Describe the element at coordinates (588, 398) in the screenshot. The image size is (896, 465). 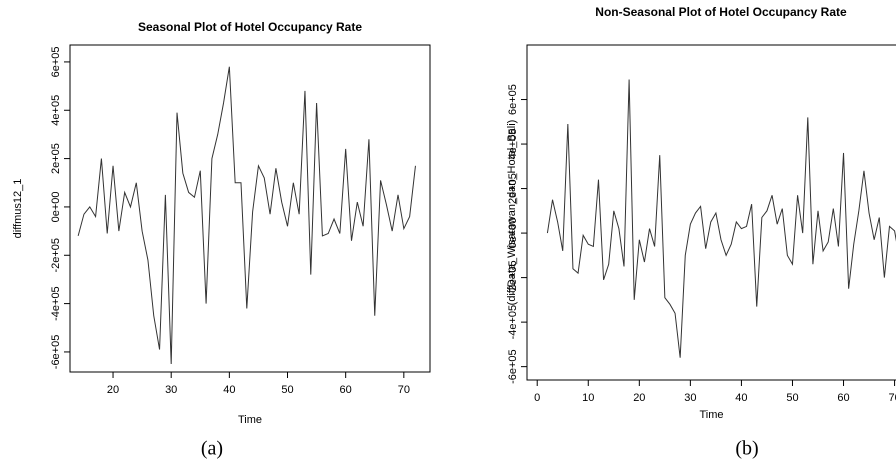
I see `x-tick-label: 10` at that location.